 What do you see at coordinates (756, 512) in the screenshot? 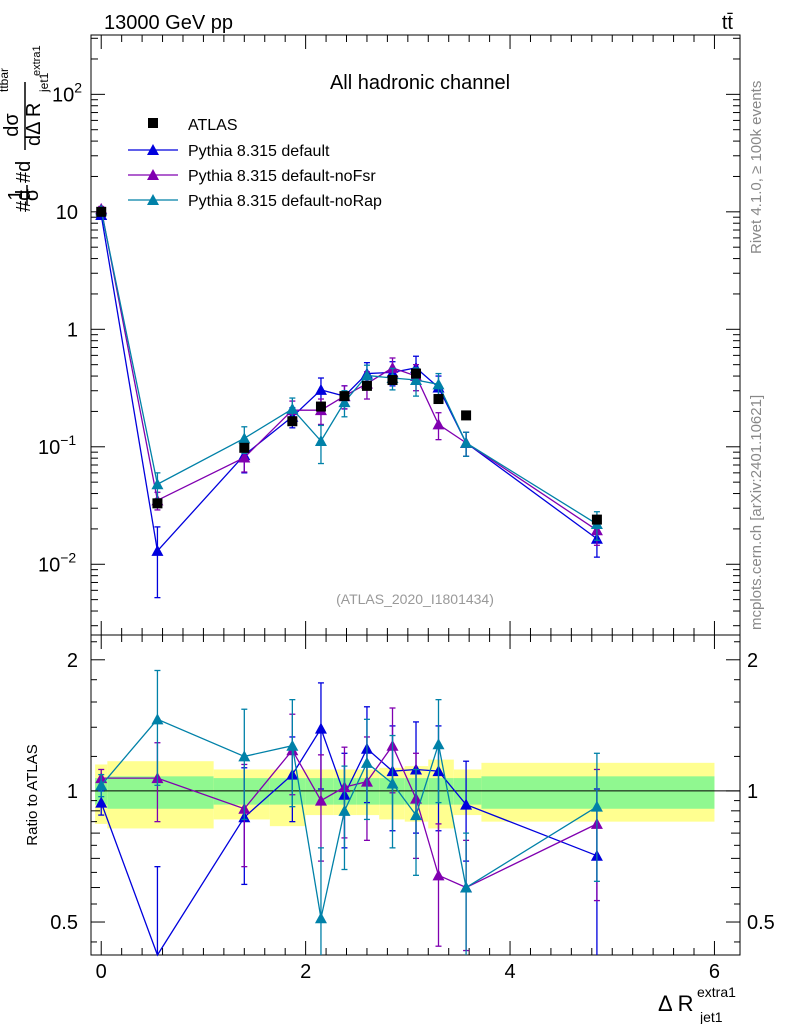
I see `mcplots-url-label: mcplots.cern.ch [arXiv:2401.10621]` at bounding box center [756, 512].